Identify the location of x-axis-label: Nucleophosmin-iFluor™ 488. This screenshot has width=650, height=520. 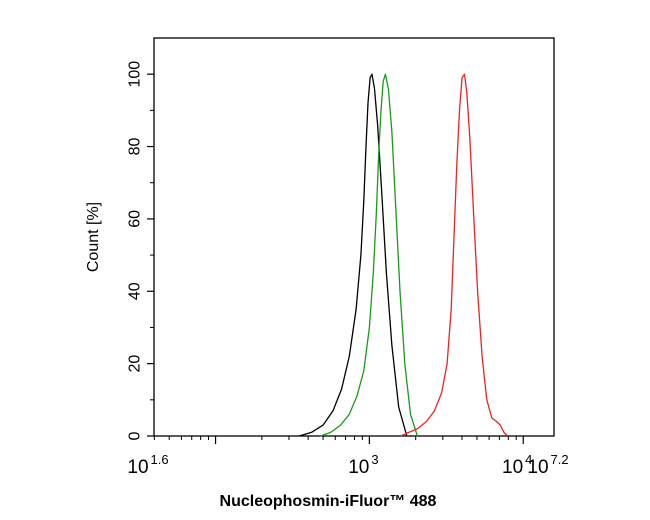
(328, 501).